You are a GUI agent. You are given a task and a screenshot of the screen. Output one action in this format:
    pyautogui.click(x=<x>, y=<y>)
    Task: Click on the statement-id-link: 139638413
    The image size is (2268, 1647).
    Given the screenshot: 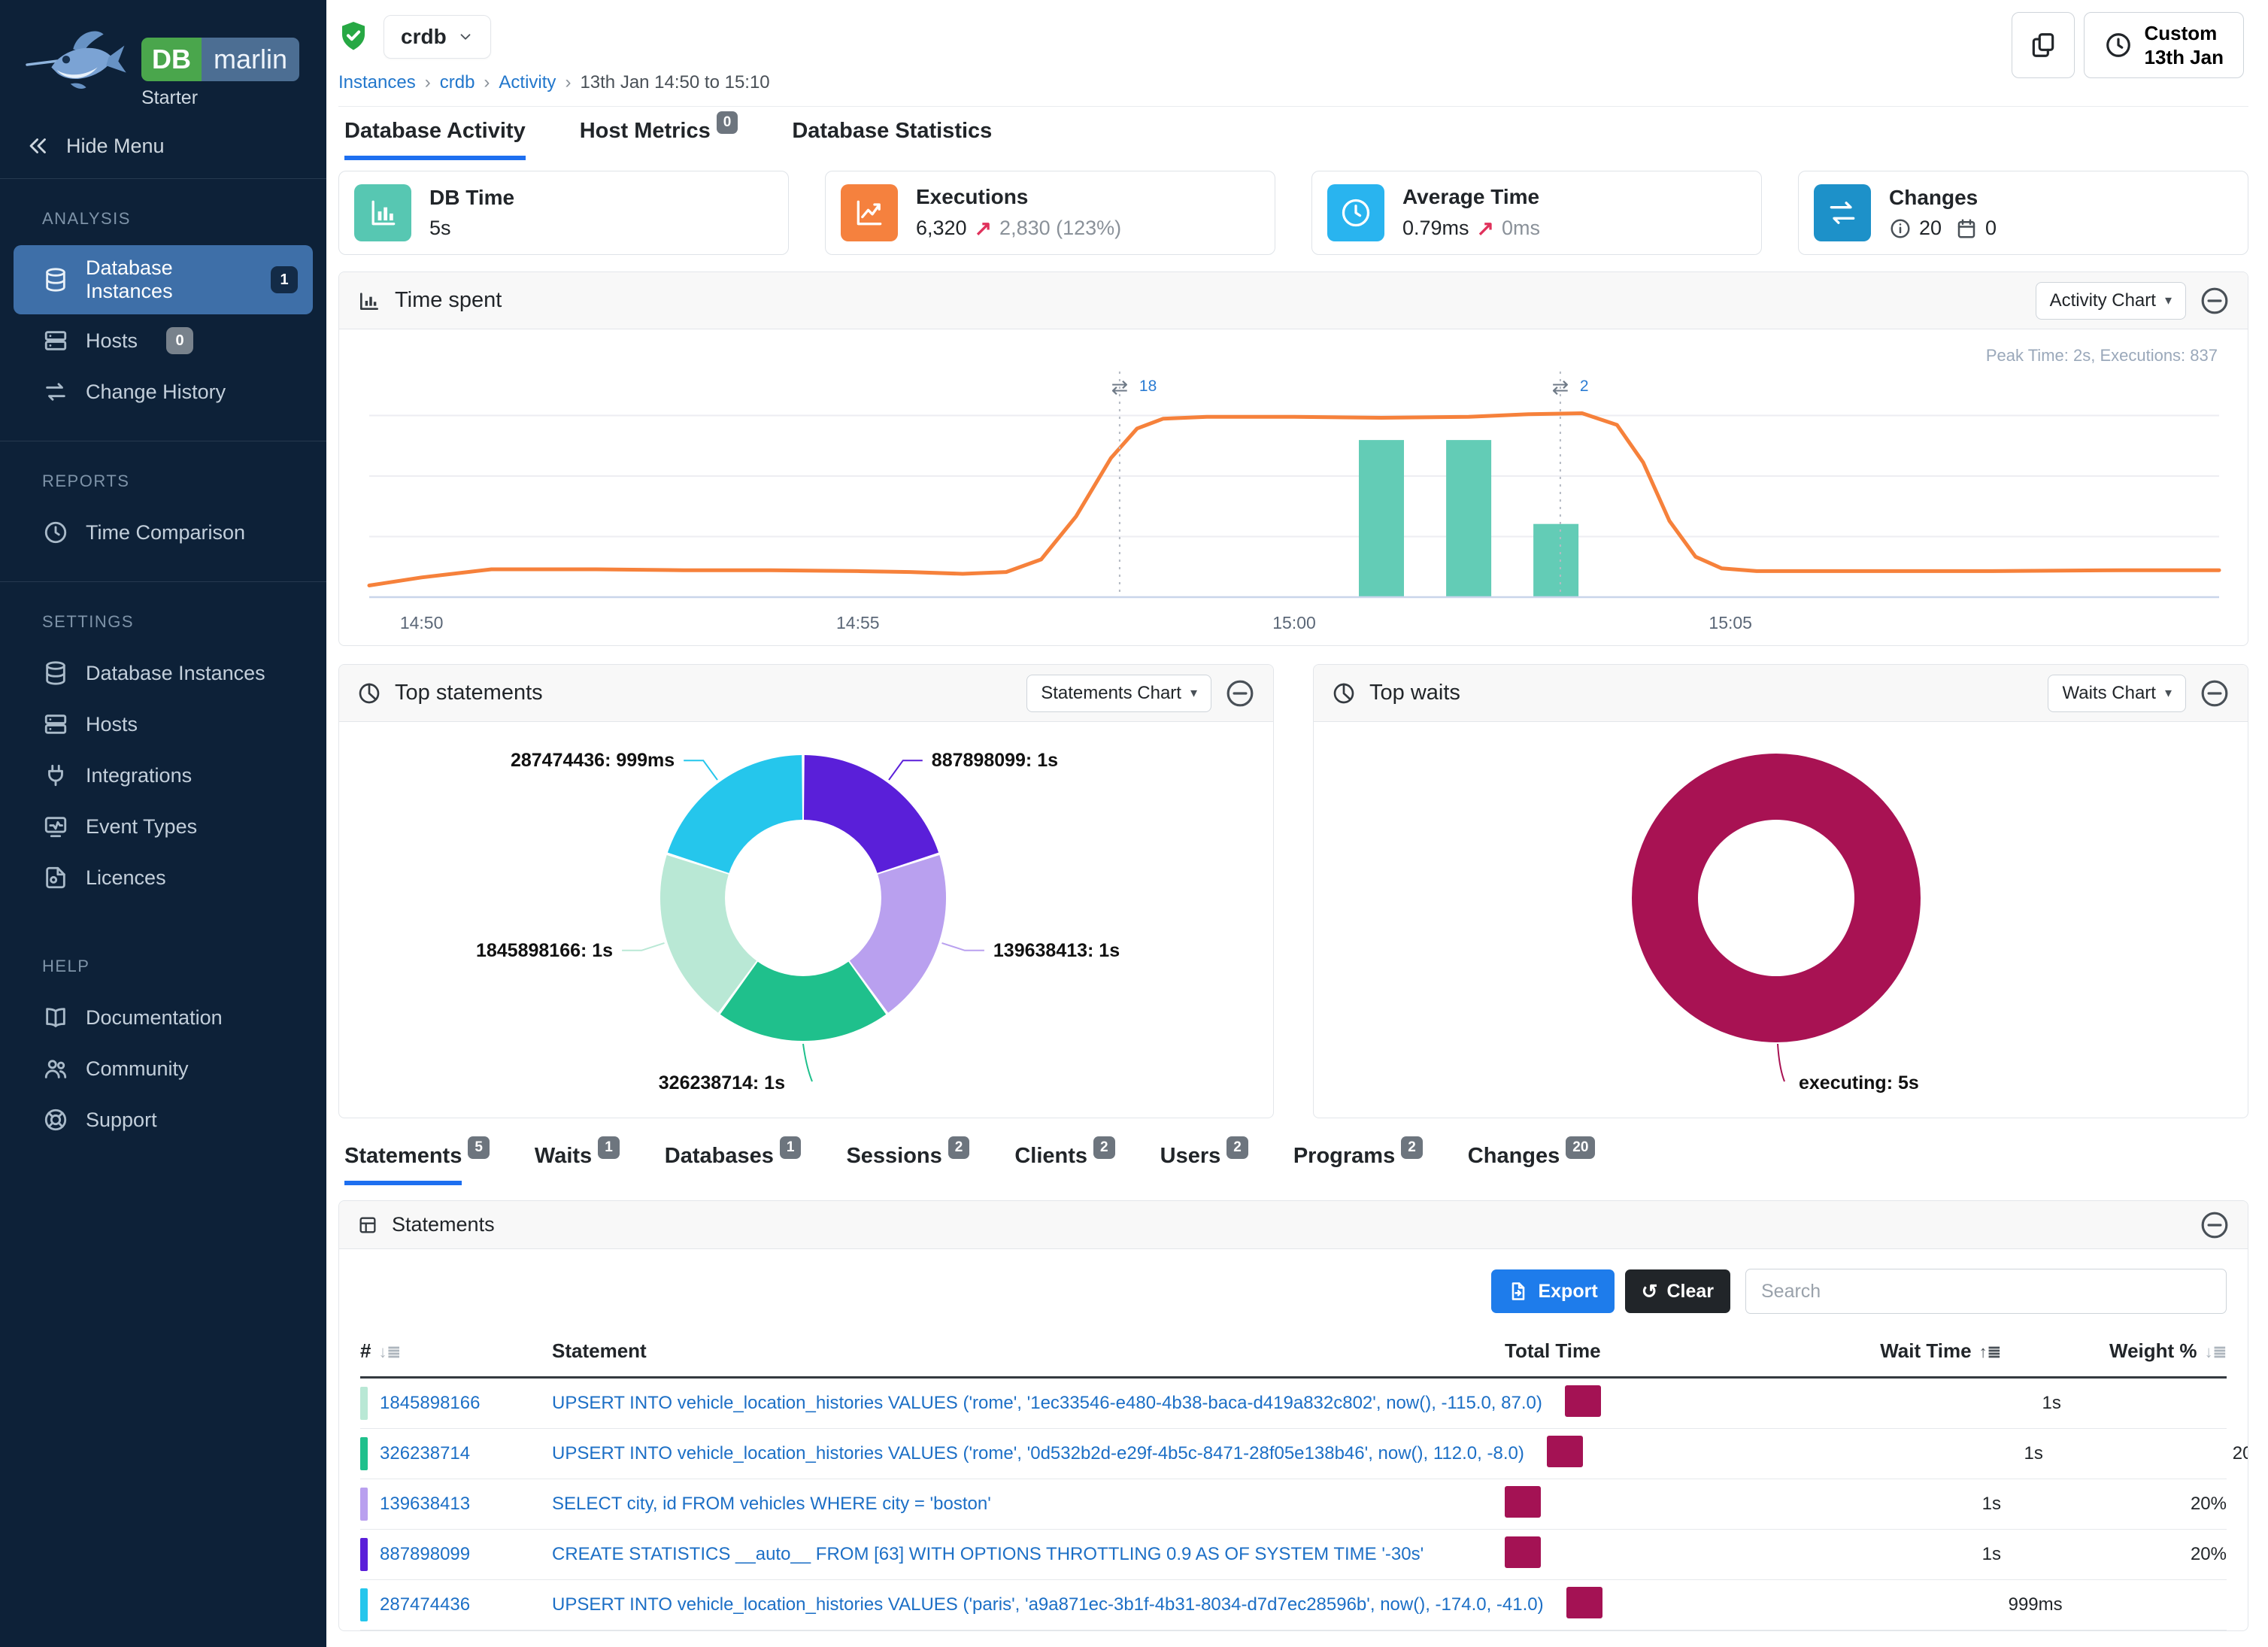 What is the action you would take?
    pyautogui.click(x=425, y=1504)
    